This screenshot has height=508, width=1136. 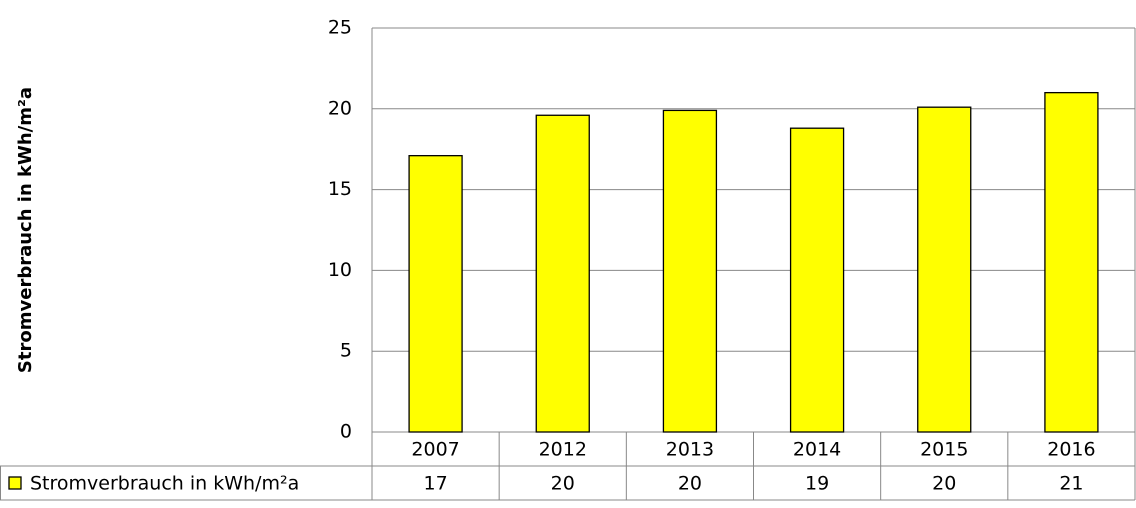 What do you see at coordinates (340, 189) in the screenshot?
I see `y-tick-label: 15` at bounding box center [340, 189].